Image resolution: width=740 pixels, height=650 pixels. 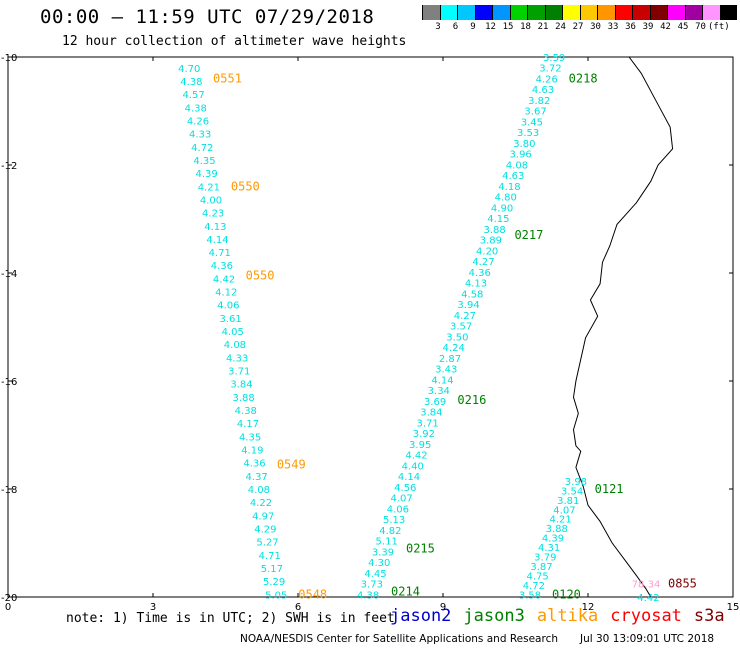 I want to click on wave-height-value: 3.84, so click(x=241, y=385).